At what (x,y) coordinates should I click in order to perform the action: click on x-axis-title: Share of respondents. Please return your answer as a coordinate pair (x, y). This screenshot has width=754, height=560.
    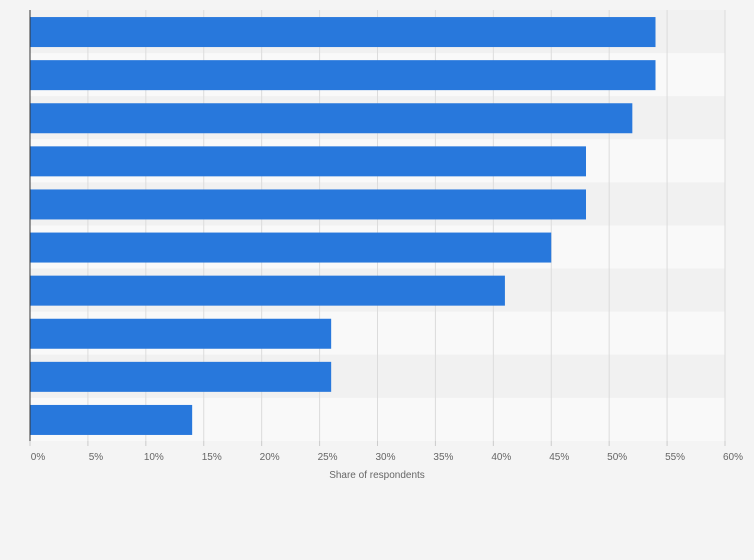
    Looking at the image, I should click on (377, 475).